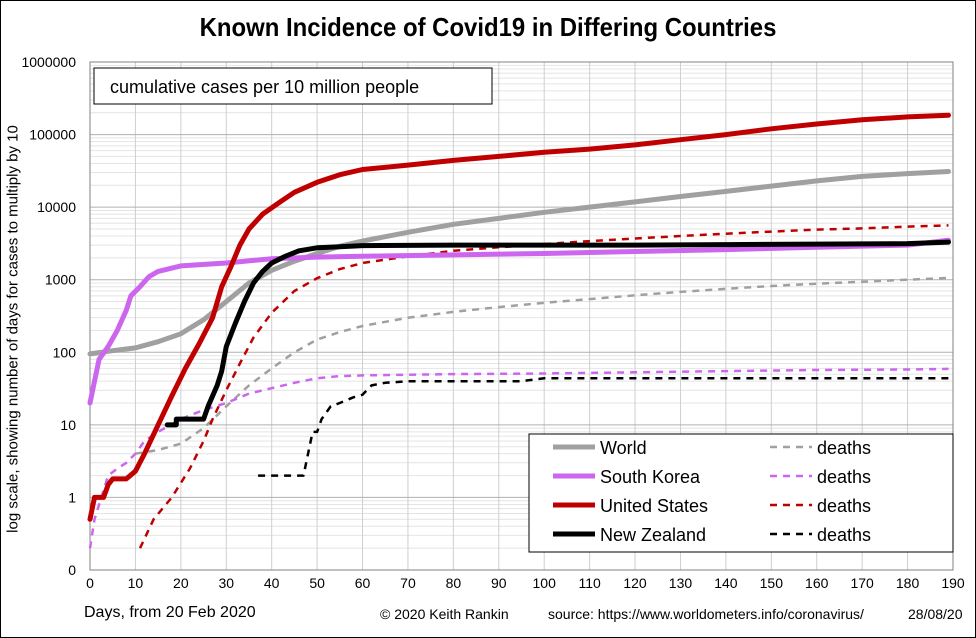 Image resolution: width=976 pixels, height=638 pixels. What do you see at coordinates (589, 583) in the screenshot?
I see `x-tick-label: 110` at bounding box center [589, 583].